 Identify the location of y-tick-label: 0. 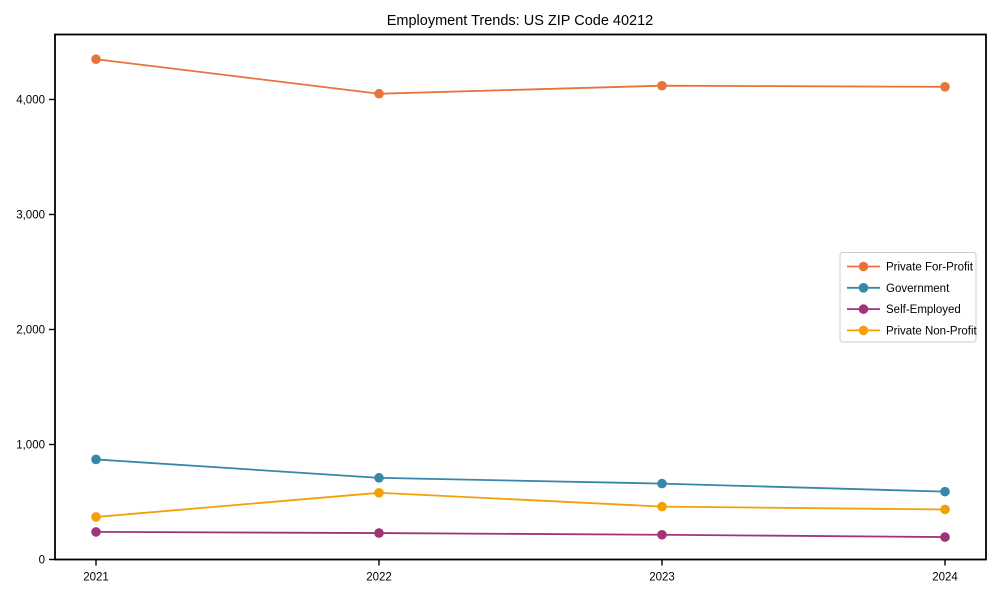
(42, 561).